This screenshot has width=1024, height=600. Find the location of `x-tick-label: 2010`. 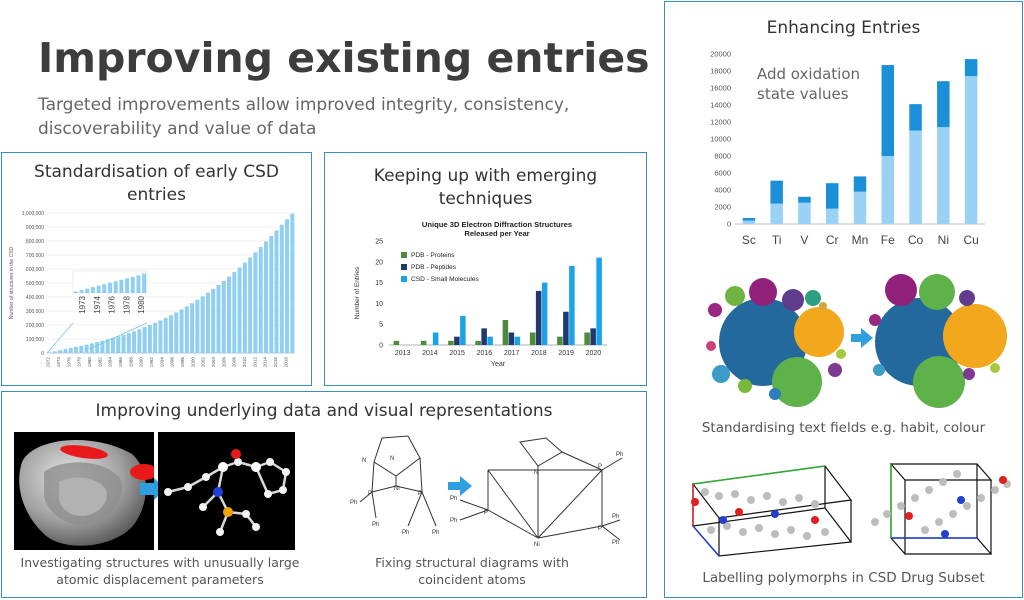

x-tick-label: 2010 is located at coordinates (244, 362).